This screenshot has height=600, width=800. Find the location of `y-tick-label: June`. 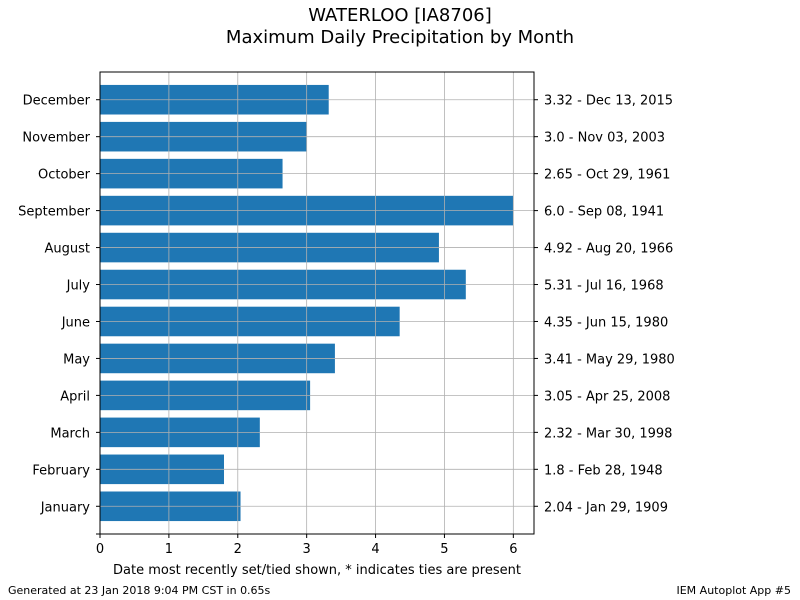

y-tick-label: June is located at coordinates (75, 322).